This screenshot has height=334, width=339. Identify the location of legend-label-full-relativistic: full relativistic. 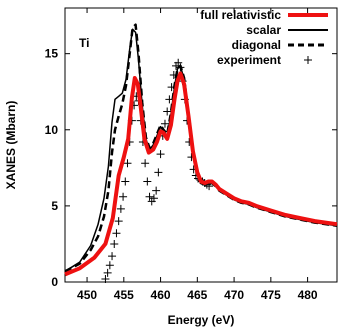
(240, 15).